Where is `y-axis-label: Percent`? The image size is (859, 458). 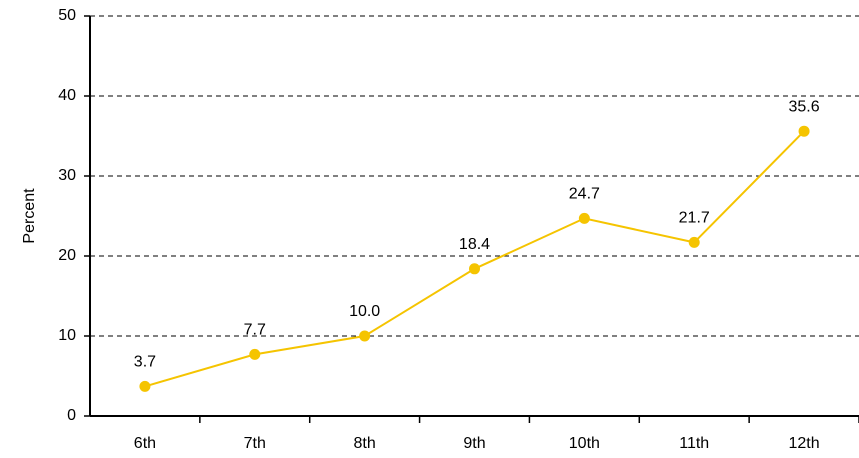
y-axis-label: Percent is located at coordinates (29, 216).